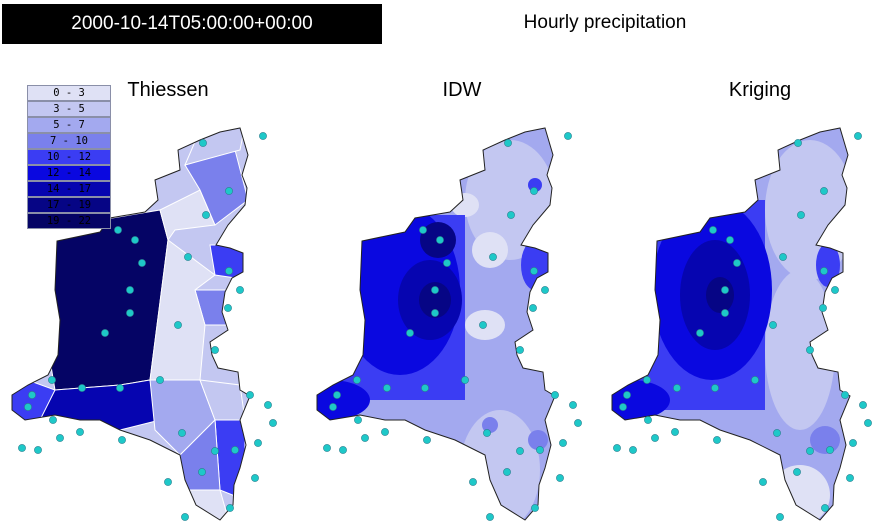  I want to click on legend-item: 14 - 17, so click(69, 189).